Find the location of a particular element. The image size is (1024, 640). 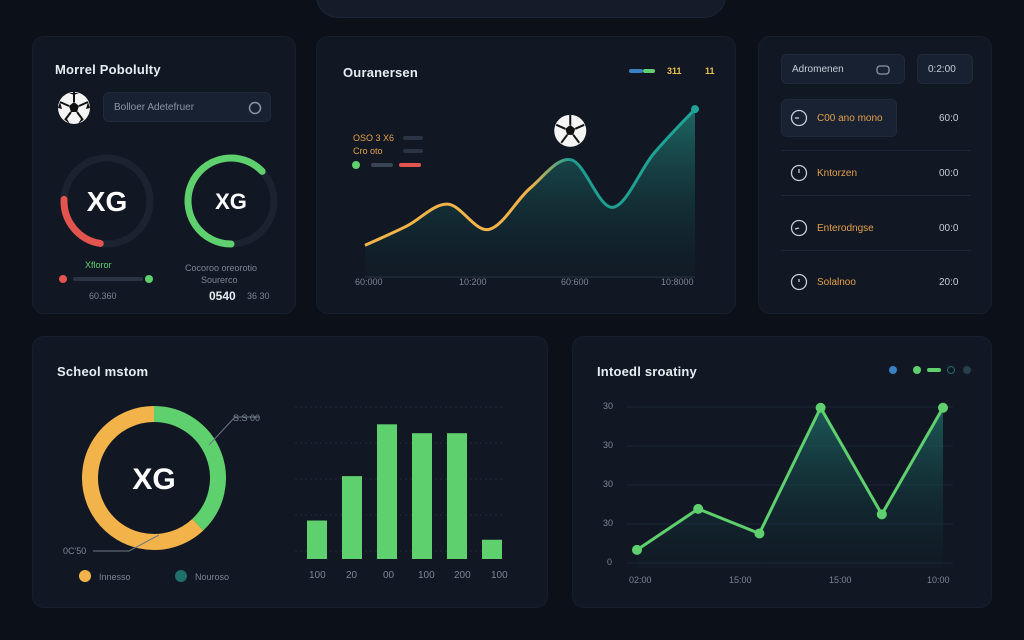

mini-legend-2: Cro oto is located at coordinates (368, 151).